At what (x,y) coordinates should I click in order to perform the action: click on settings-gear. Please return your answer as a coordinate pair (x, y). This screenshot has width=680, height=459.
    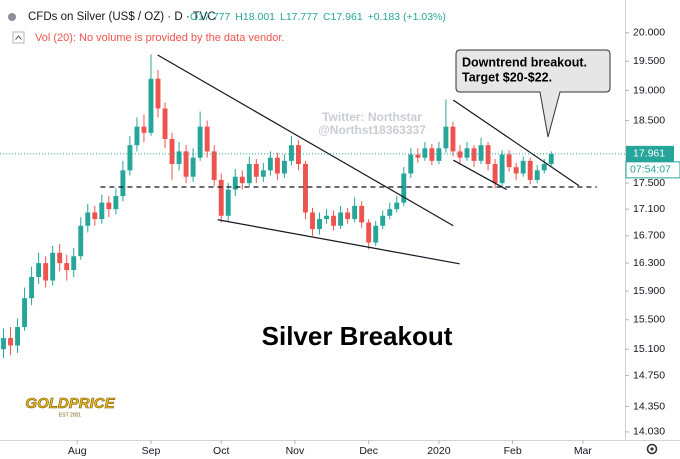
    Looking at the image, I should click on (652, 449).